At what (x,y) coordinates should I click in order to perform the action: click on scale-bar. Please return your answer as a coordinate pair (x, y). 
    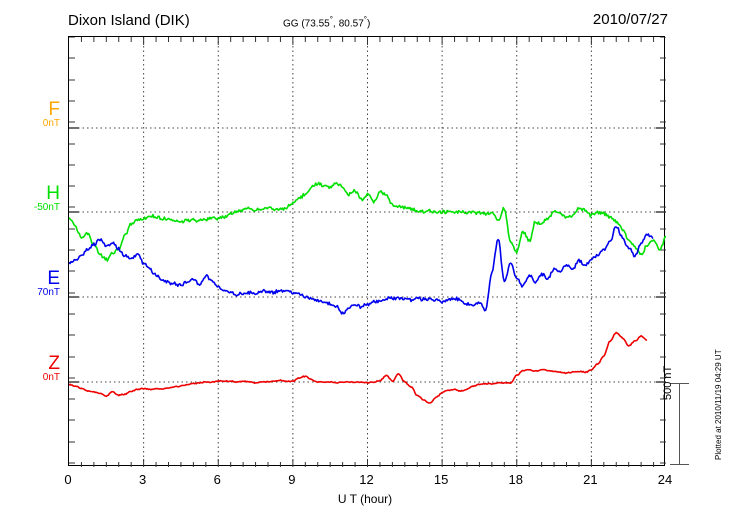
    Looking at the image, I should click on (679, 424).